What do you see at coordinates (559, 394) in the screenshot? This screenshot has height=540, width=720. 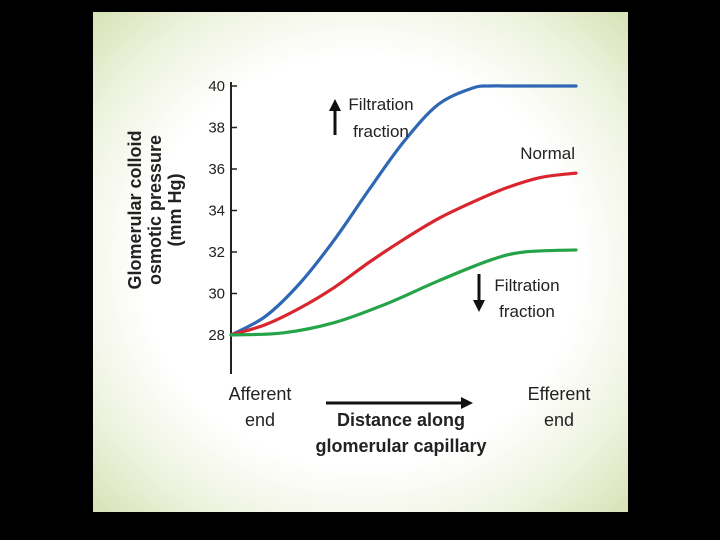 I see `efferent-end-label: Efferent` at bounding box center [559, 394].